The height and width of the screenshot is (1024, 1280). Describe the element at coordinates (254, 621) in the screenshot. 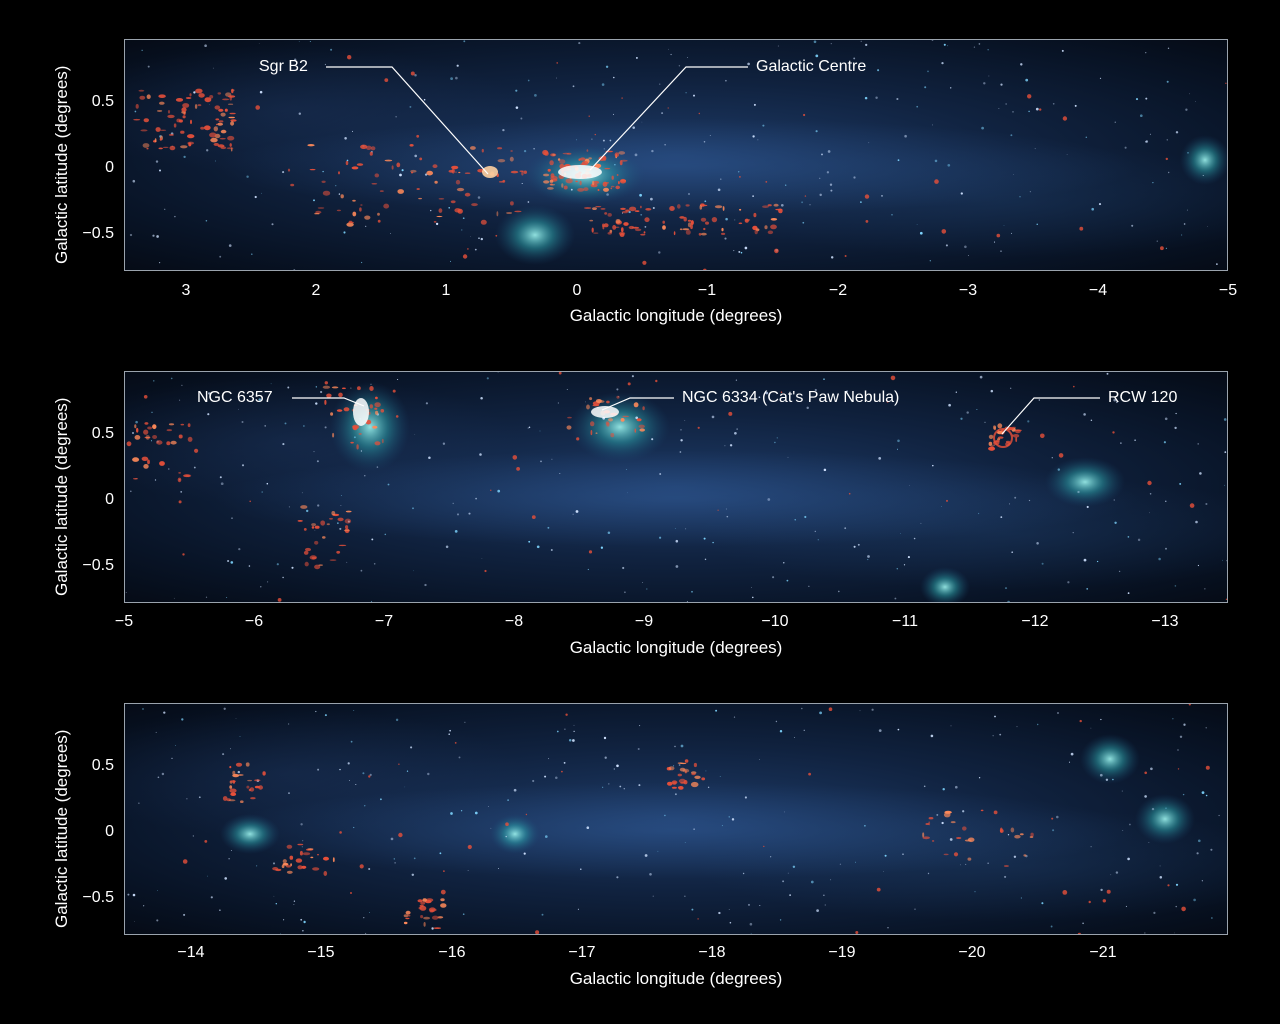

I see `x-tick-2-1: −6` at that location.